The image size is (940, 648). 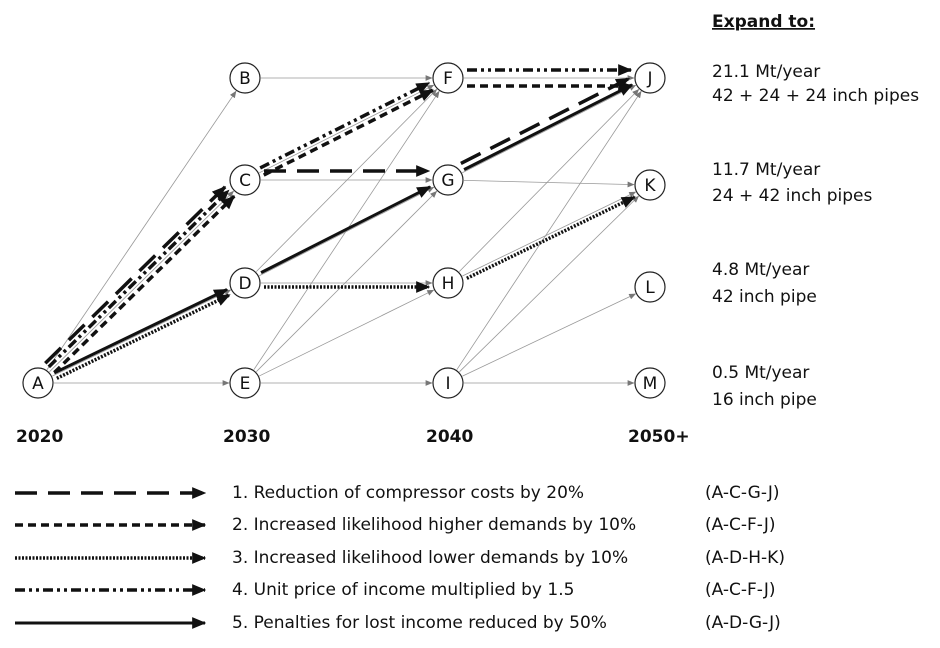 I want to click on capacity: 4.8 Mt/year, so click(x=760, y=270).